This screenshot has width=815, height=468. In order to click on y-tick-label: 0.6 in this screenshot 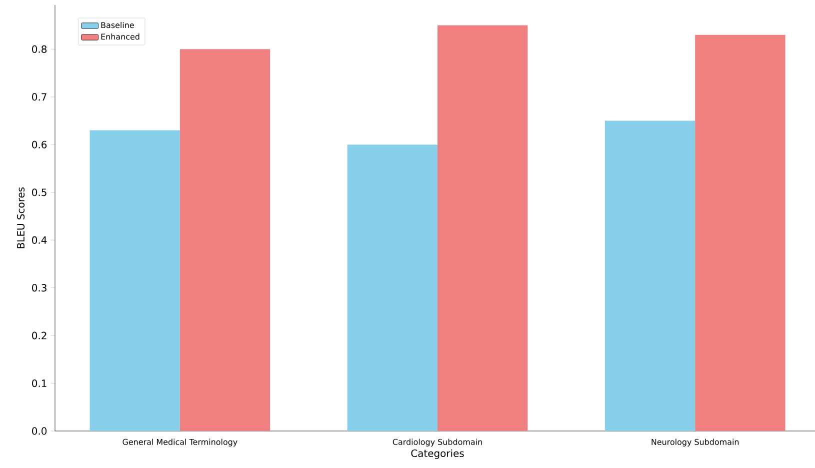, I will do `click(39, 144)`.